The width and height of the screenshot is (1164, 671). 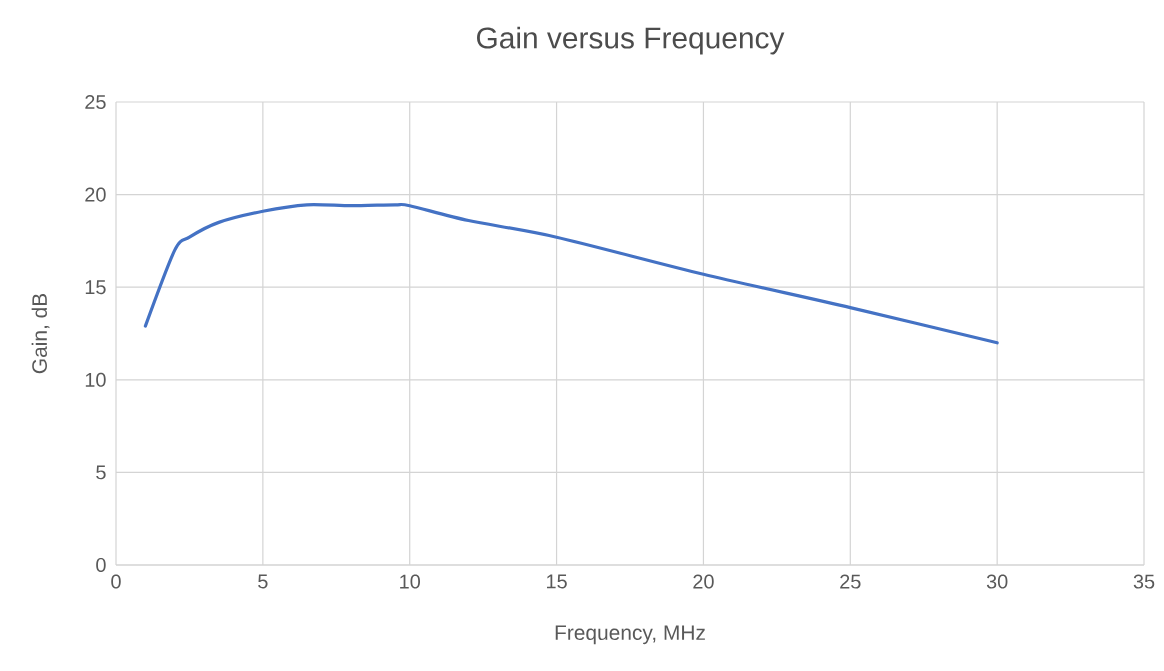 What do you see at coordinates (95, 379) in the screenshot?
I see `y-tick-label: 10` at bounding box center [95, 379].